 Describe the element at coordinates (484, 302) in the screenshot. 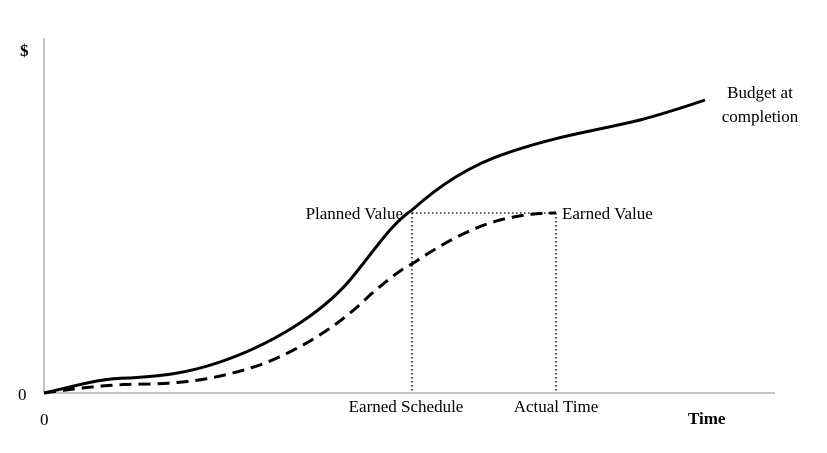

I see `guide-lines` at that location.